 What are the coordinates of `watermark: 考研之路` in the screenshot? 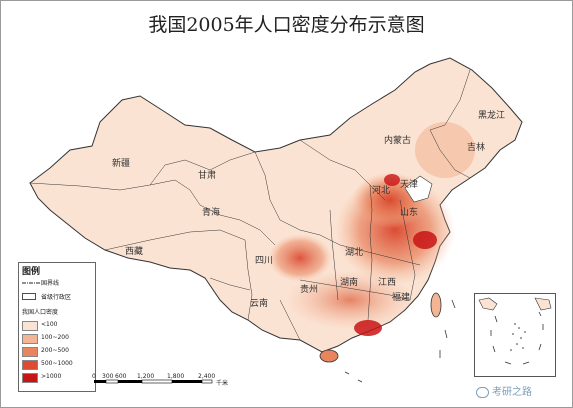 It's located at (504, 390).